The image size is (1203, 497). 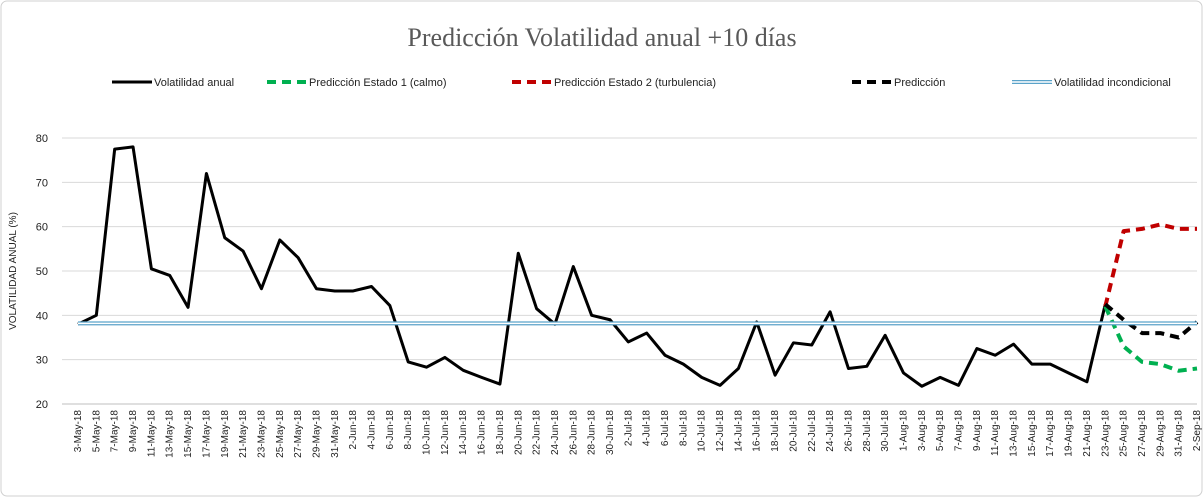 What do you see at coordinates (42, 228) in the screenshot?
I see `y-tick-label: 60` at bounding box center [42, 228].